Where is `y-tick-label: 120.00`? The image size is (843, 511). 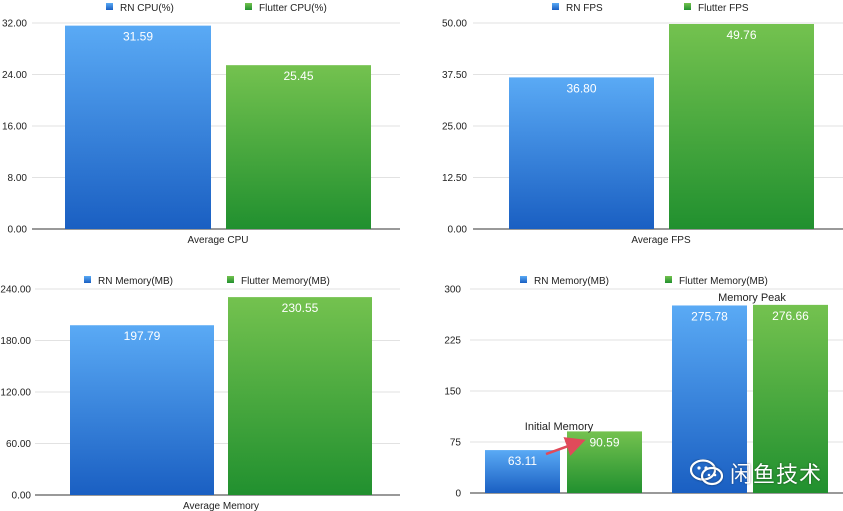
y-tick-label: 120.00 is located at coordinates (15, 393).